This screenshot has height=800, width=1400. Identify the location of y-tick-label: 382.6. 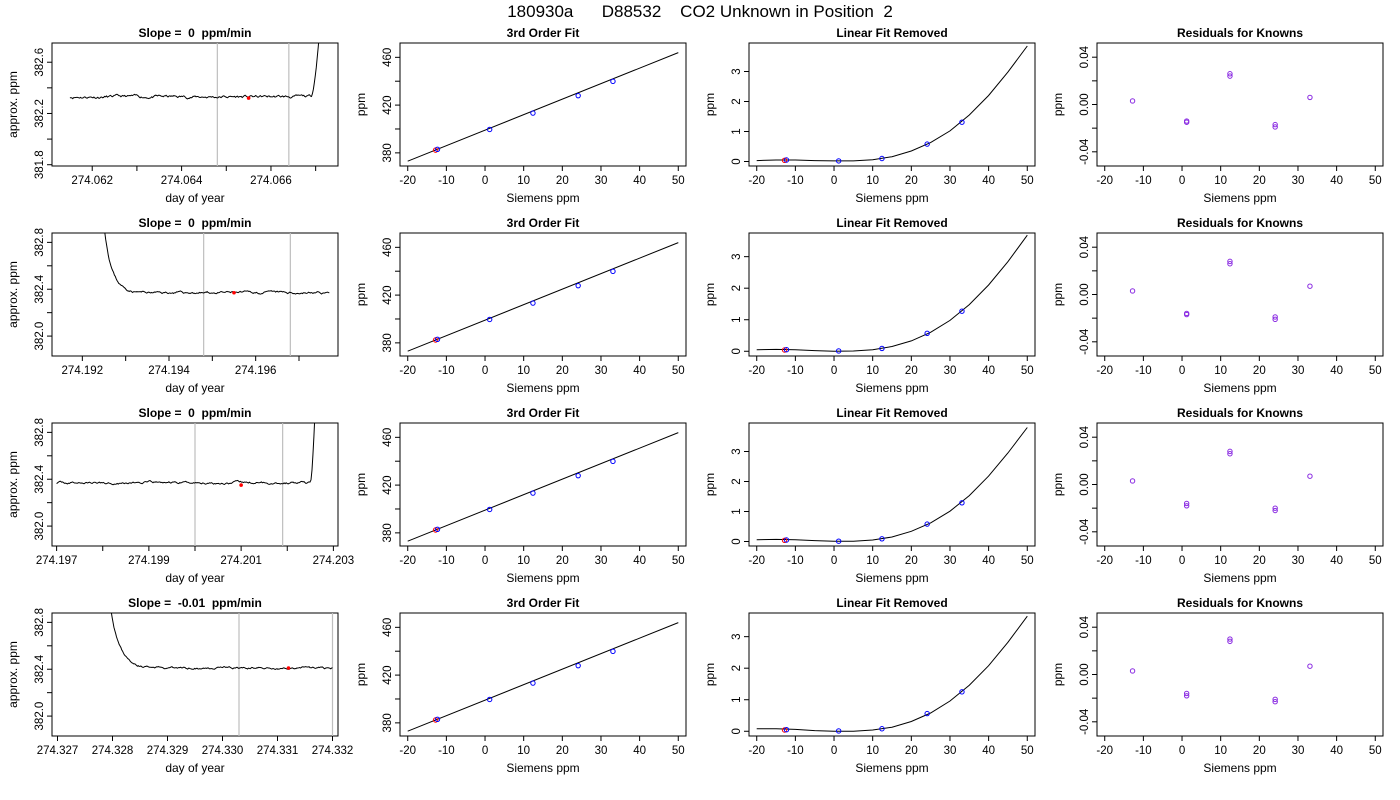
(40, 62).